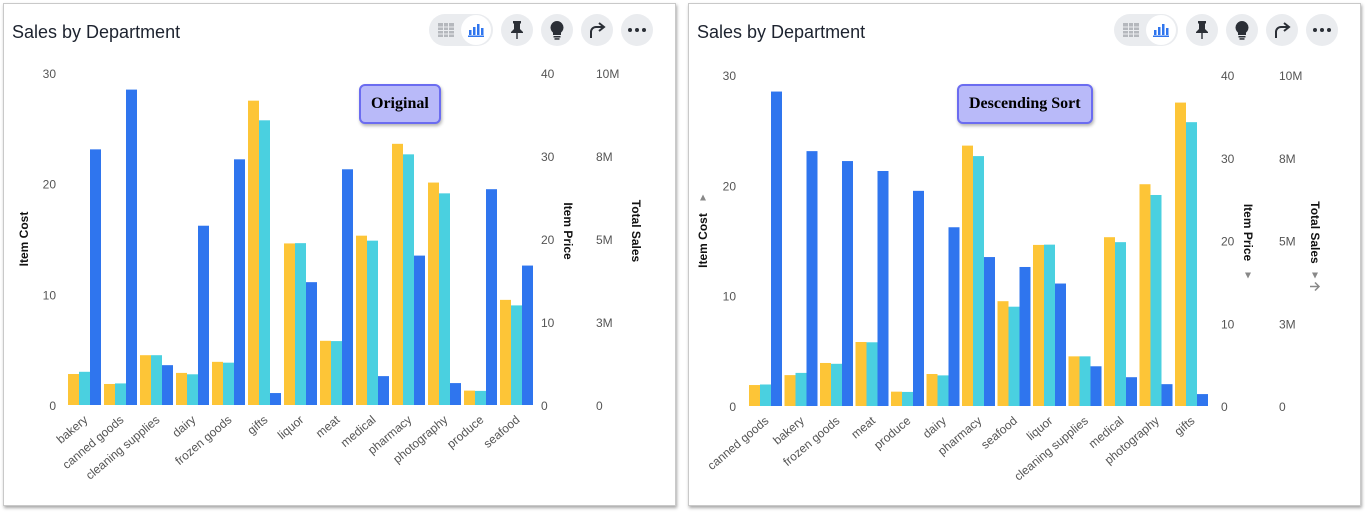 This screenshot has width=1365, height=512. I want to click on axis-title-right1: Item Price, so click(1248, 241).